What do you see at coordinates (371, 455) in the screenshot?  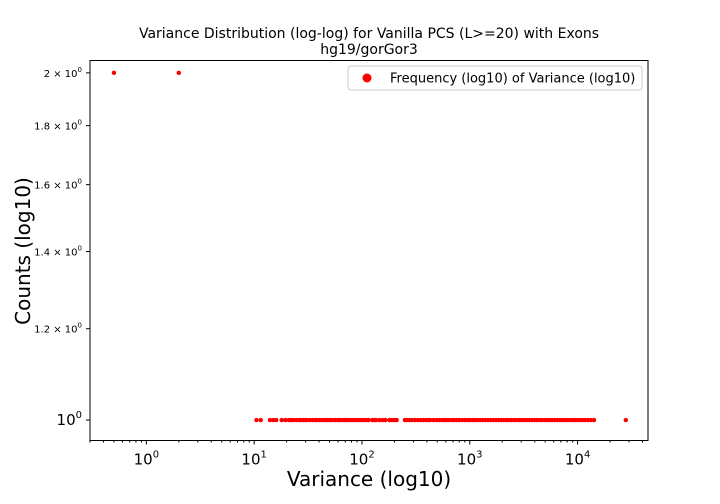 I see `x-tick-exponent: 2` at bounding box center [371, 455].